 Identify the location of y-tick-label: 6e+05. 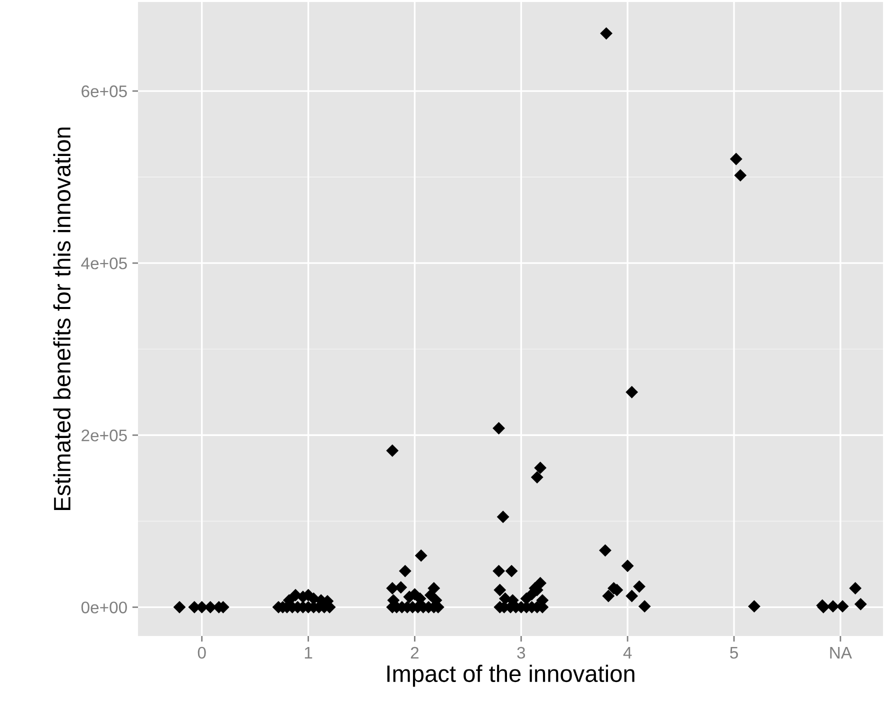
(104, 91).